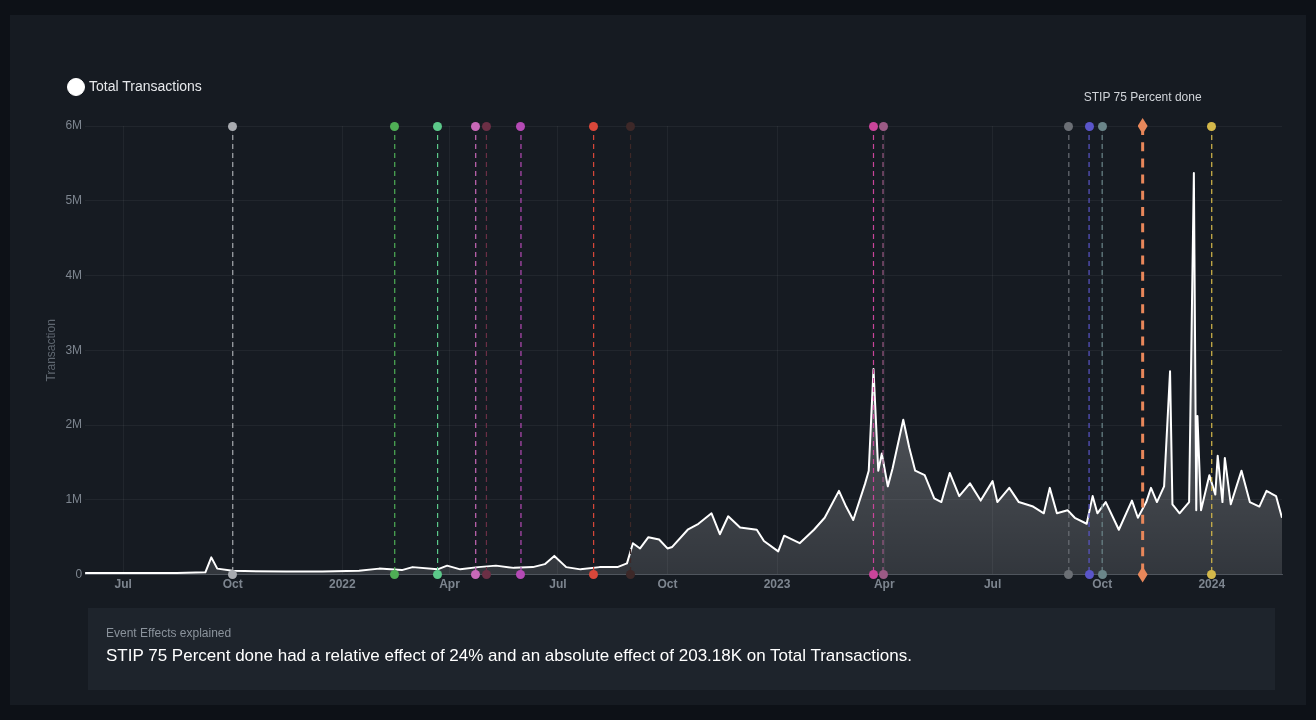 This screenshot has height=720, width=1316. What do you see at coordinates (1212, 584) in the screenshot?
I see `x-tick-label: 2024` at bounding box center [1212, 584].